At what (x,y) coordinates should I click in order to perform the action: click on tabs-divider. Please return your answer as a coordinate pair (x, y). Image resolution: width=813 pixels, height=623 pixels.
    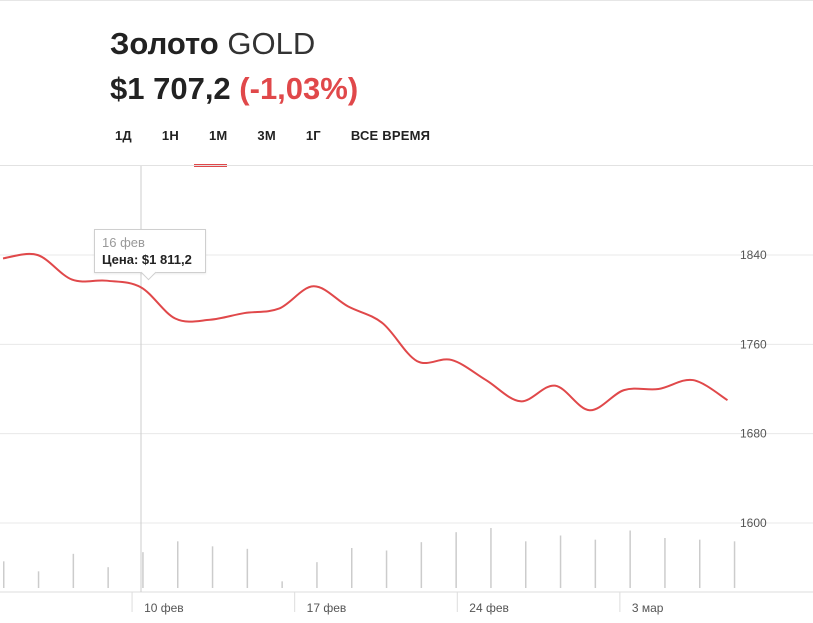
    Looking at the image, I should click on (406, 165).